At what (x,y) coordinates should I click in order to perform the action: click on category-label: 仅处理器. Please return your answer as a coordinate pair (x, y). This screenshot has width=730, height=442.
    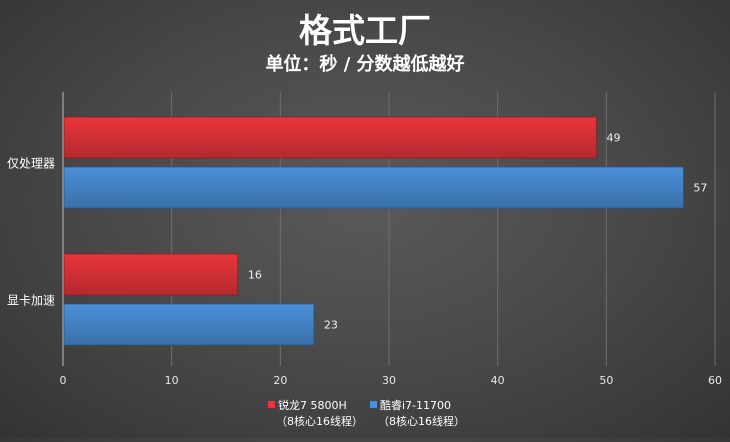
    Looking at the image, I should click on (31, 164).